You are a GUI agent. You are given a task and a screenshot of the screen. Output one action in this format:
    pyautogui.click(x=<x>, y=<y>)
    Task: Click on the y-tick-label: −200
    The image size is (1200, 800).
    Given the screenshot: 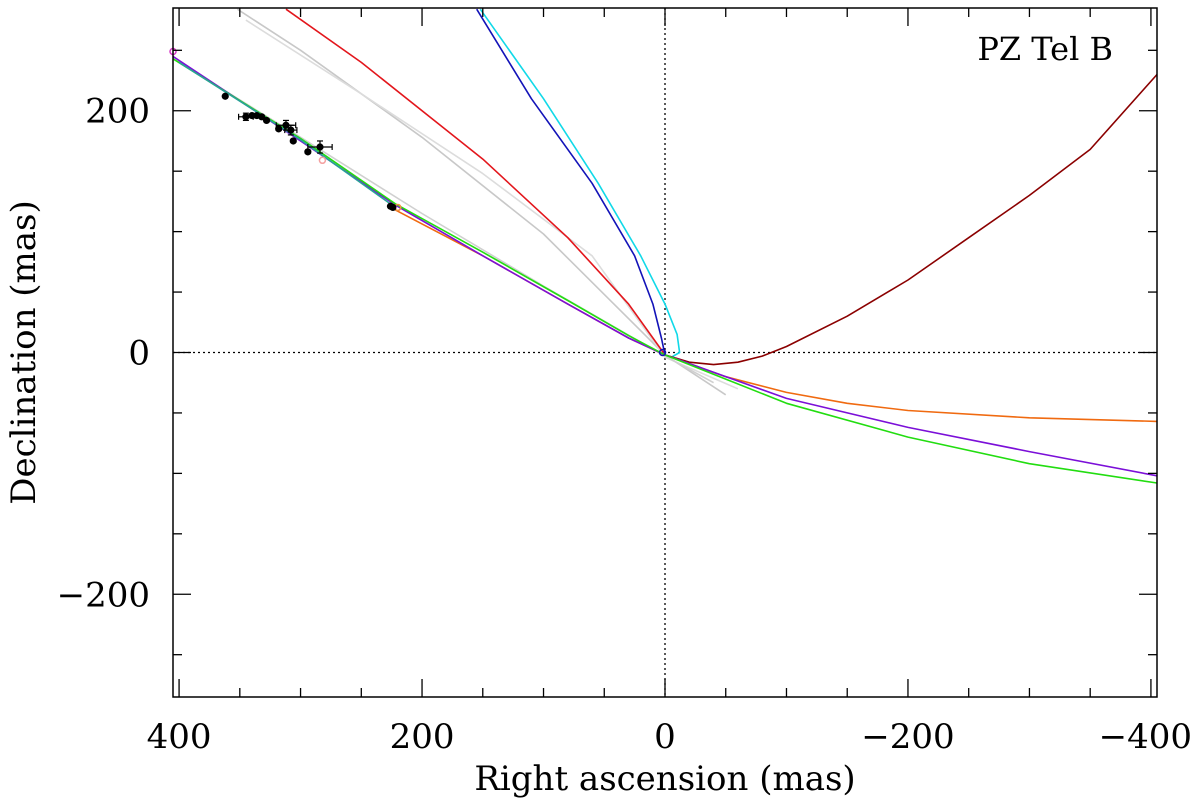 What is the action you would take?
    pyautogui.click(x=103, y=595)
    